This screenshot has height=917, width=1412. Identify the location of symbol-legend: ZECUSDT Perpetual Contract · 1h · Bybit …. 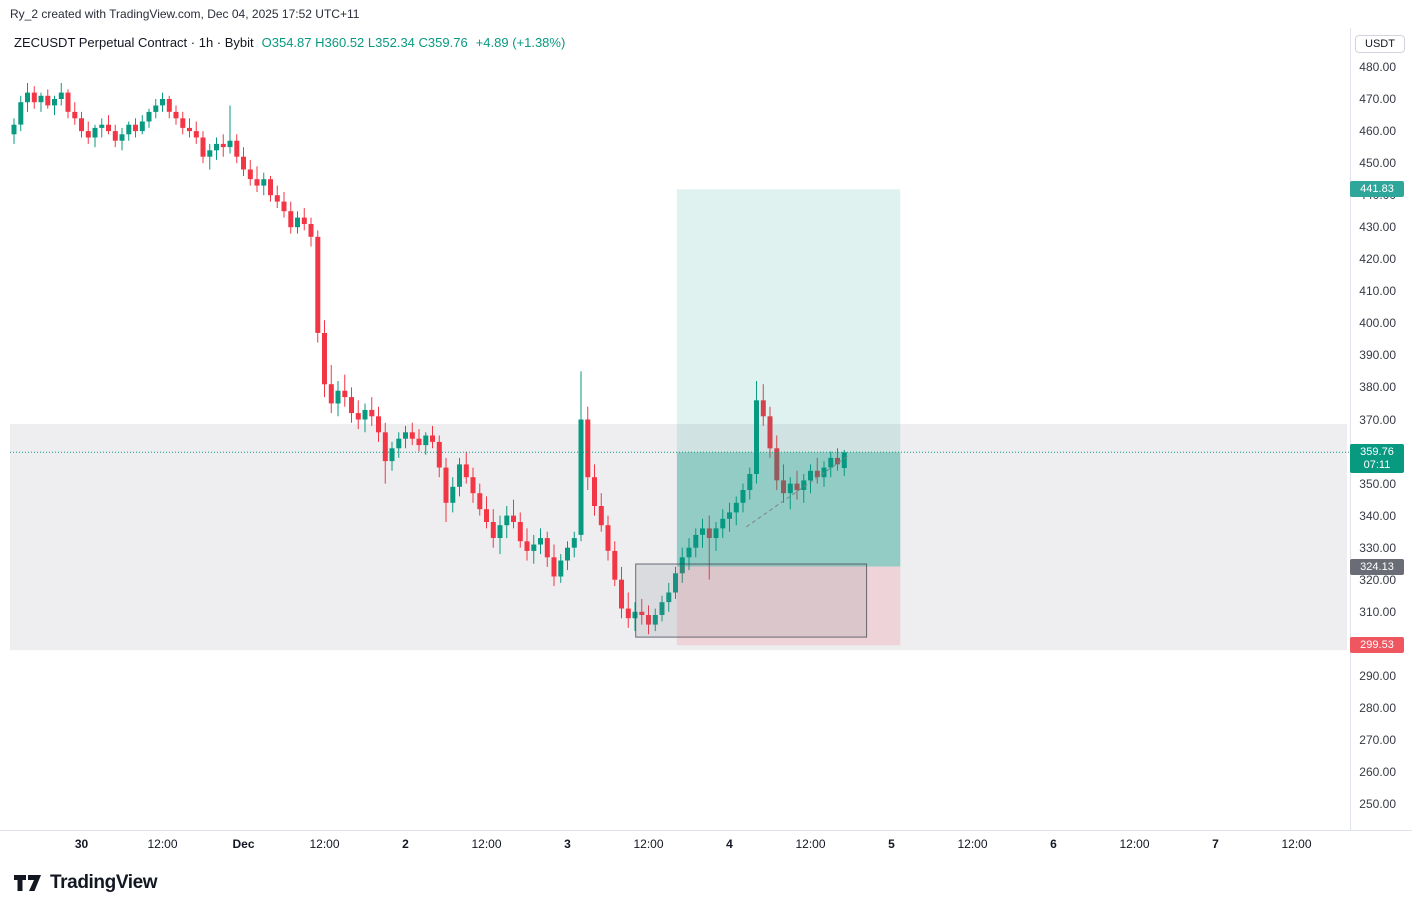
(289, 42).